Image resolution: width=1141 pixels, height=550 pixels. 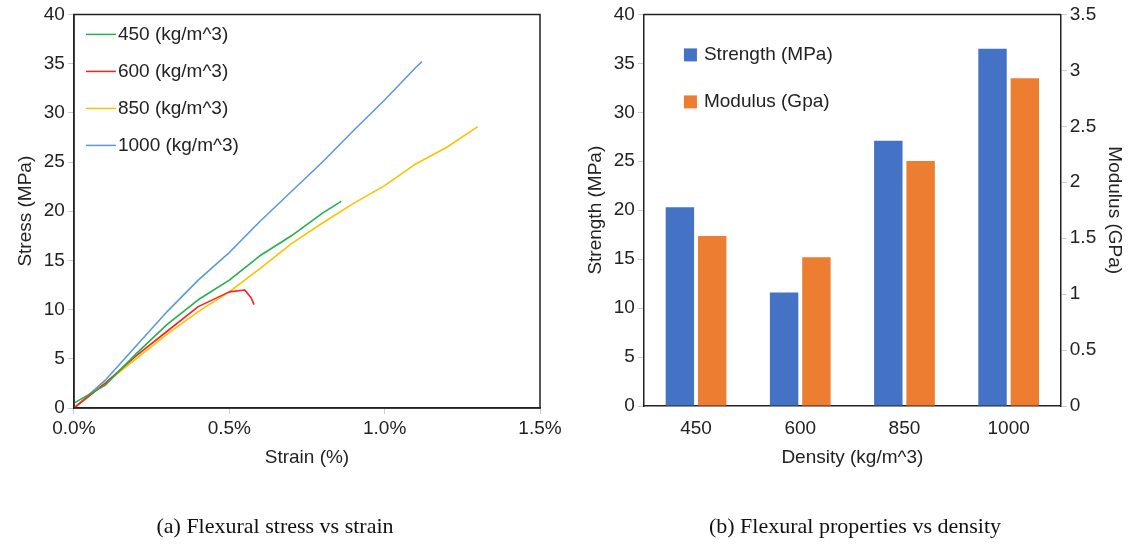 What do you see at coordinates (178, 144) in the screenshot?
I see `legend-label: 1000 (kg/m^3)` at bounding box center [178, 144].